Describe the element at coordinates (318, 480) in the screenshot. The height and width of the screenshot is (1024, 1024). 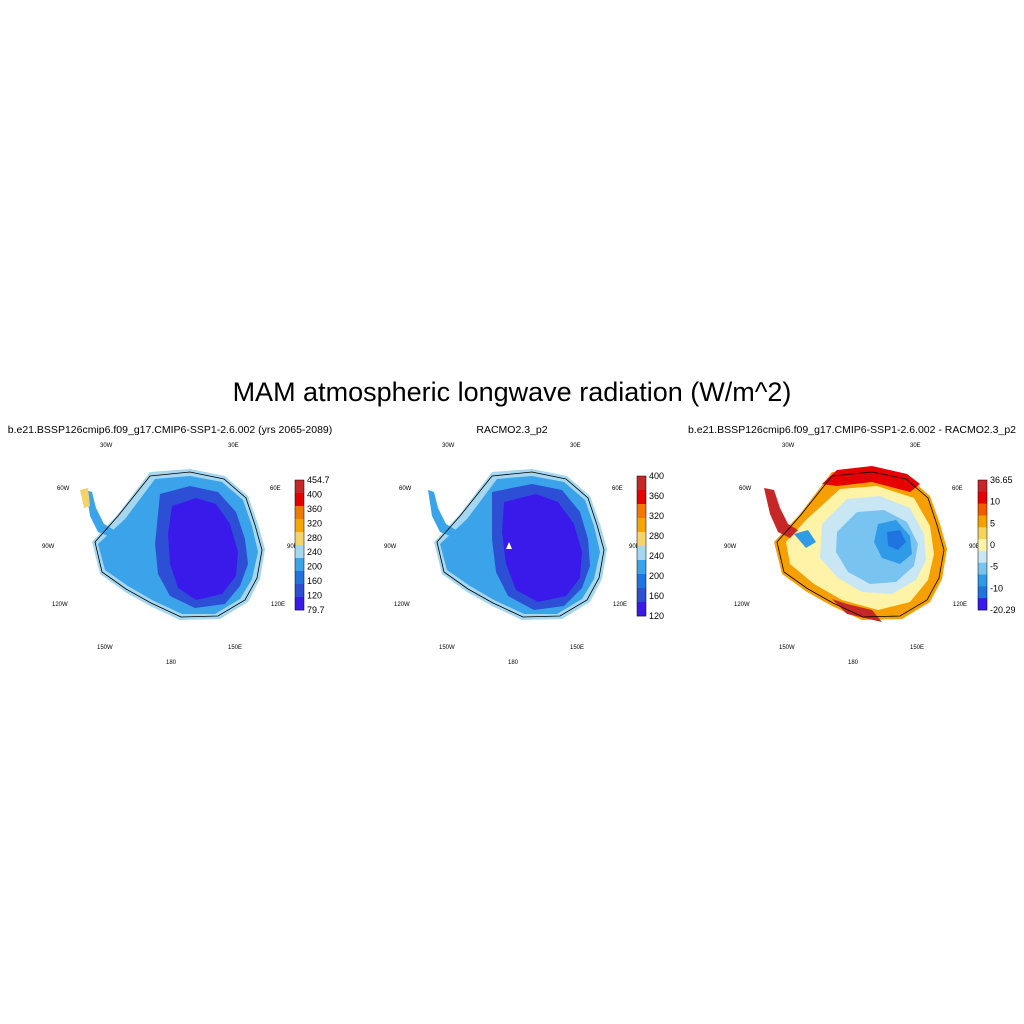
I see `colorbar-label: 454.7` at that location.